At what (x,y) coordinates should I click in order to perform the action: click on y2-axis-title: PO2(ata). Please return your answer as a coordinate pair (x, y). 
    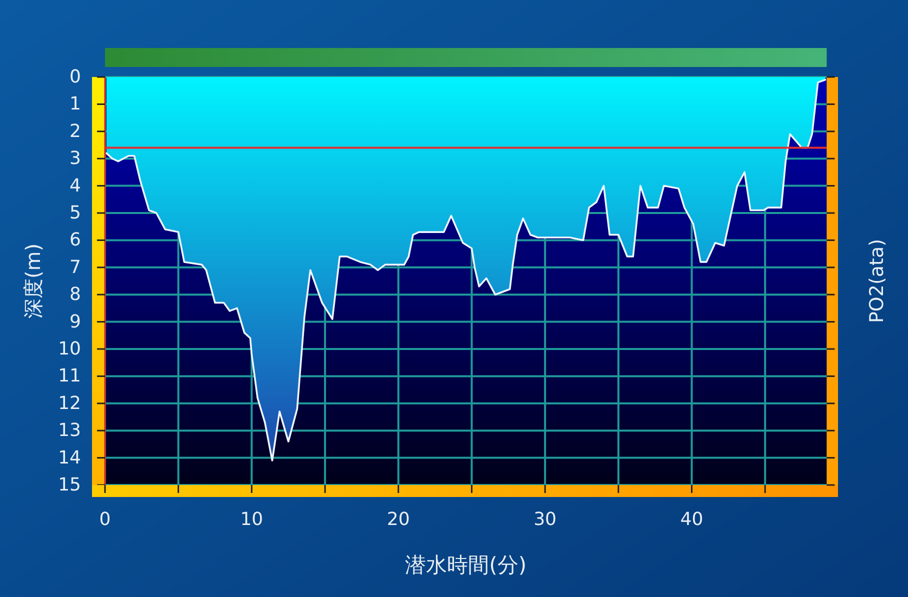
    Looking at the image, I should click on (877, 281).